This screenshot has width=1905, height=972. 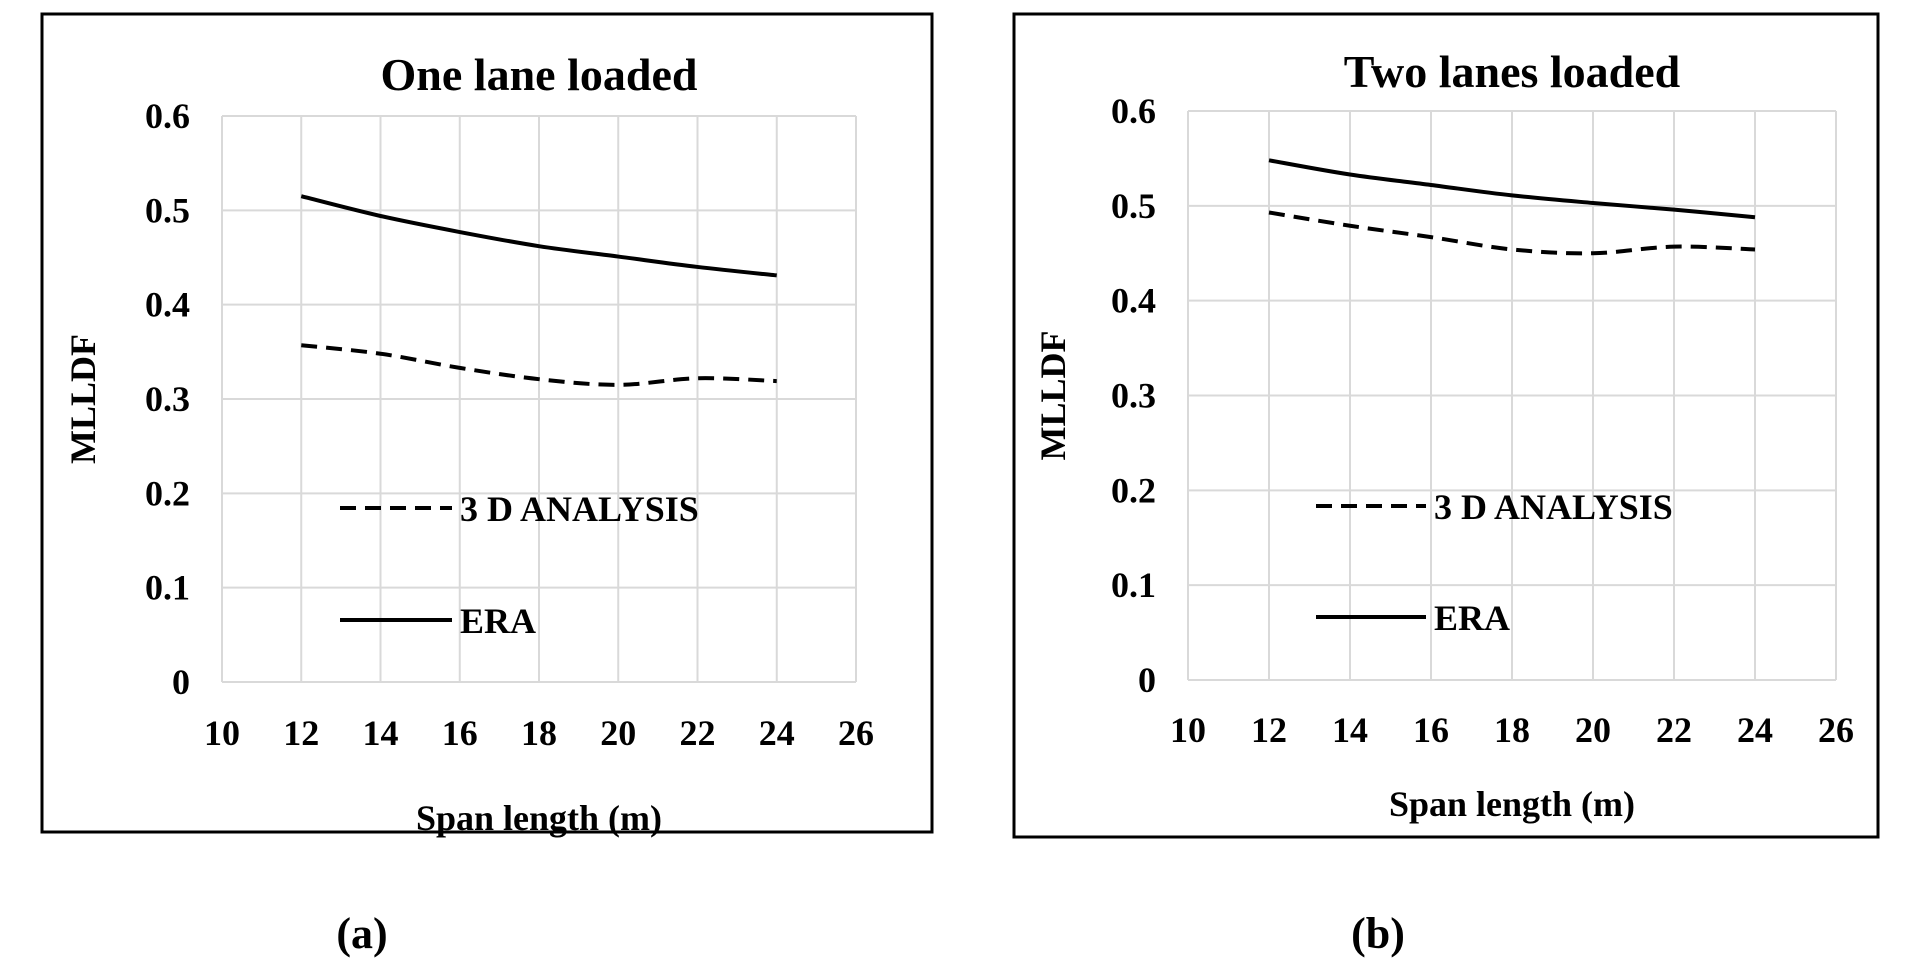 What do you see at coordinates (1378, 933) in the screenshot?
I see `figure-caption: (b)` at bounding box center [1378, 933].